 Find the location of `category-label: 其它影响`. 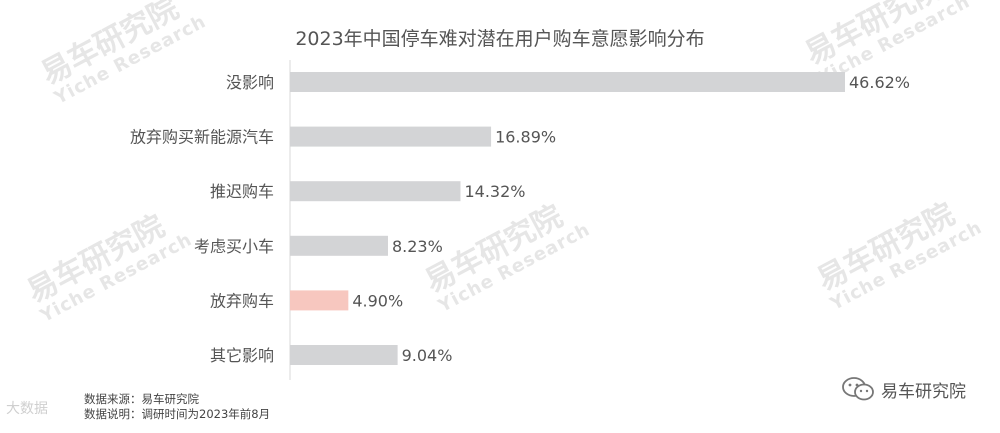

category-label: 其它影响 is located at coordinates (242, 355).